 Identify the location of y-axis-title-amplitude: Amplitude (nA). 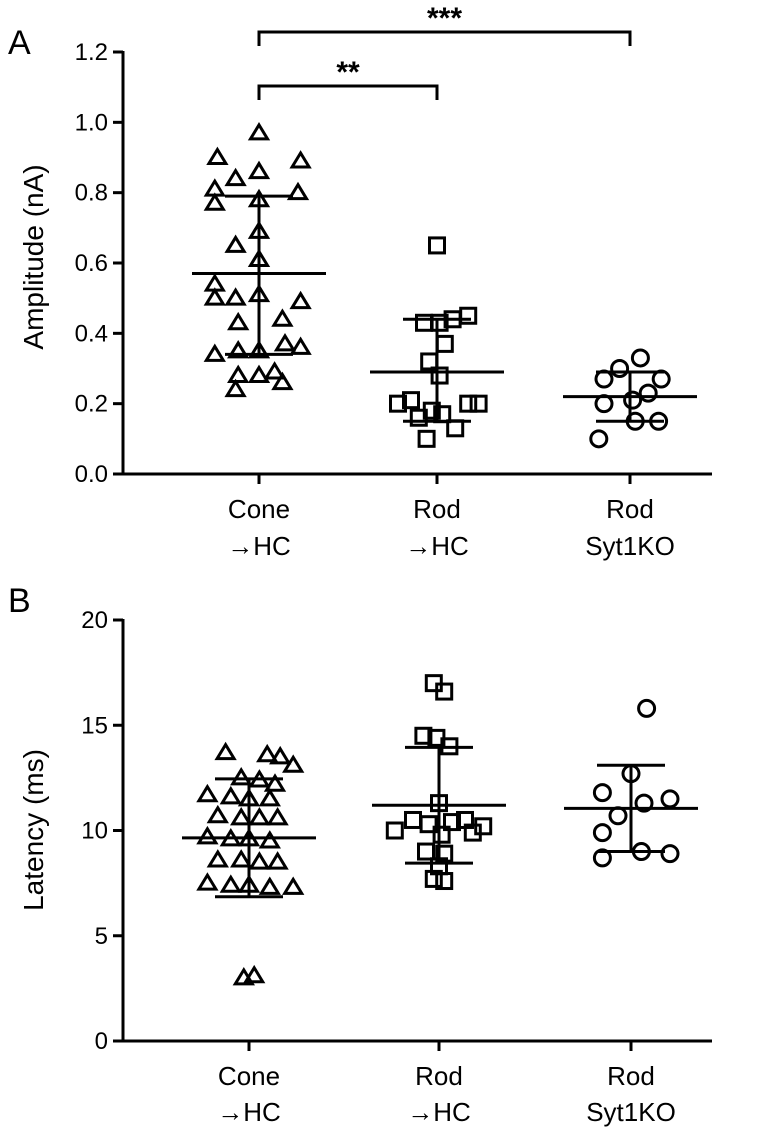
(33, 256).